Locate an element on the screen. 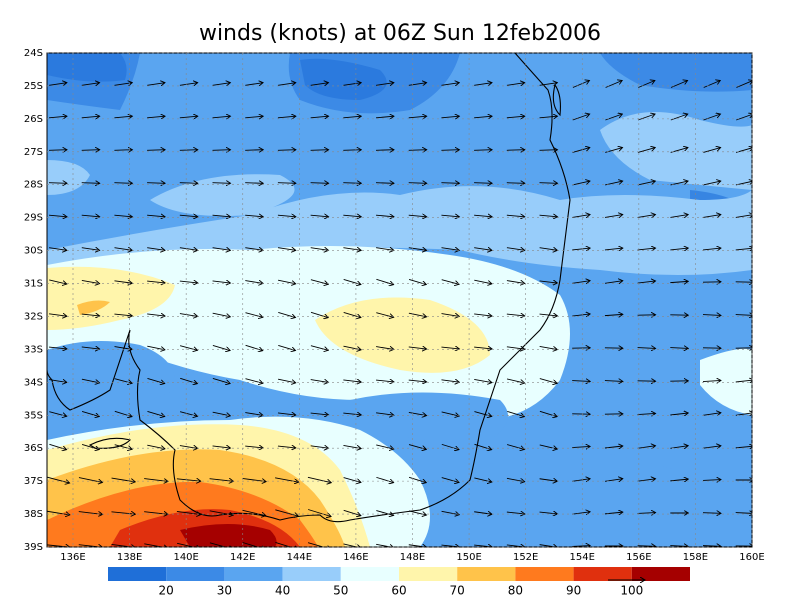 Image resolution: width=800 pixels, height=600 pixels. lat-label: 28S is located at coordinates (33, 185).